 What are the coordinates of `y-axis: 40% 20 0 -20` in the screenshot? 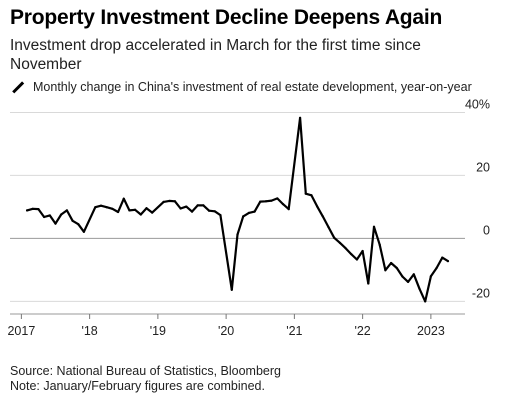 It's located at (477, 198).